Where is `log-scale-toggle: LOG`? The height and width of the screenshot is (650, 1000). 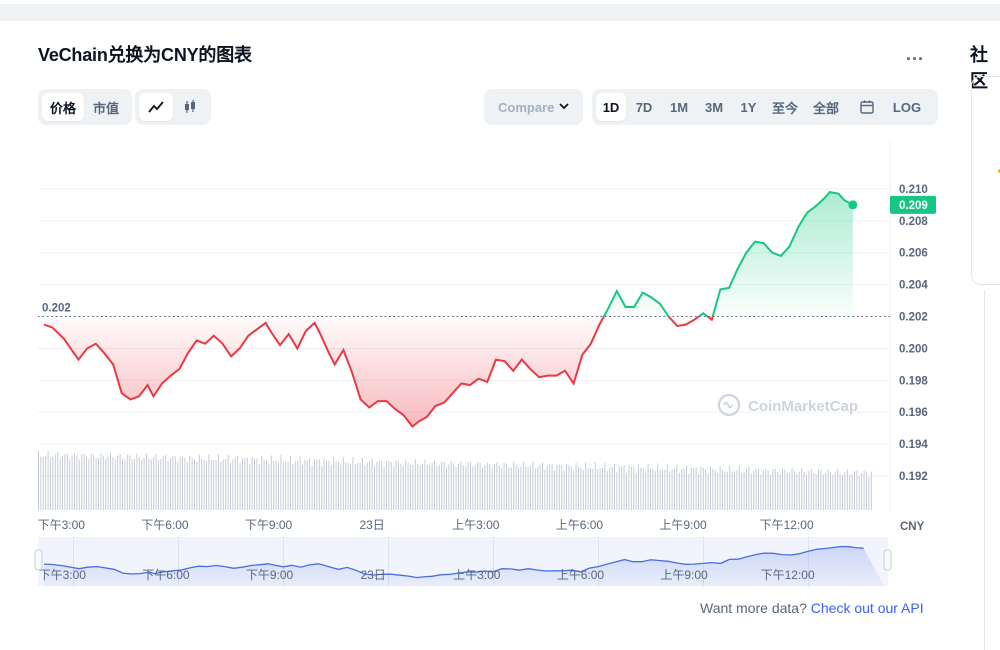
log-scale-toggle: LOG is located at coordinates (907, 107).